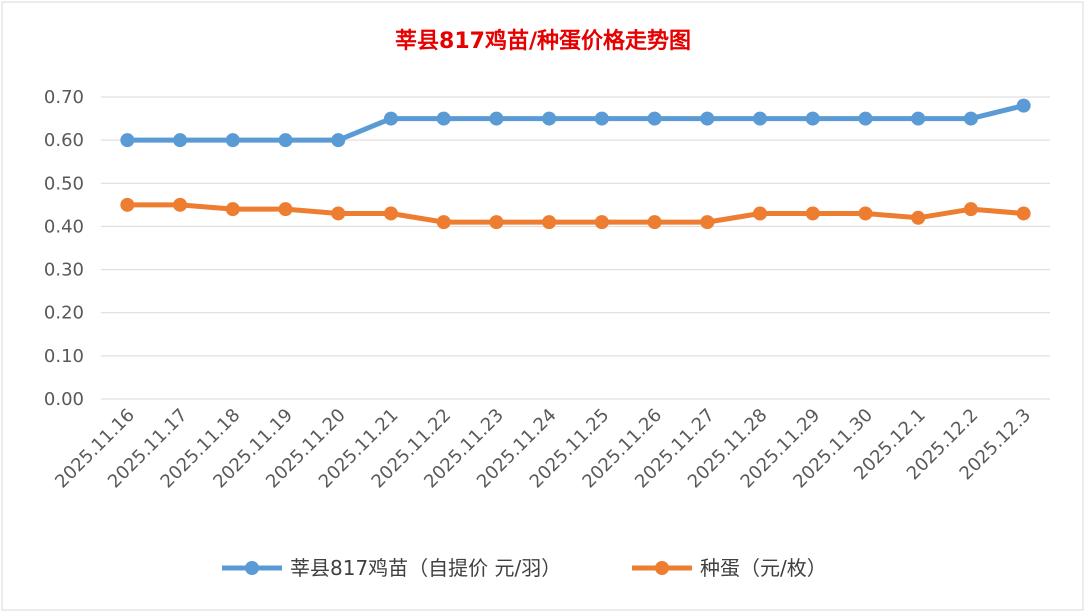  I want to click on chart-title: 莘县817鸡苗/种蛋价格走势图, so click(543, 41).